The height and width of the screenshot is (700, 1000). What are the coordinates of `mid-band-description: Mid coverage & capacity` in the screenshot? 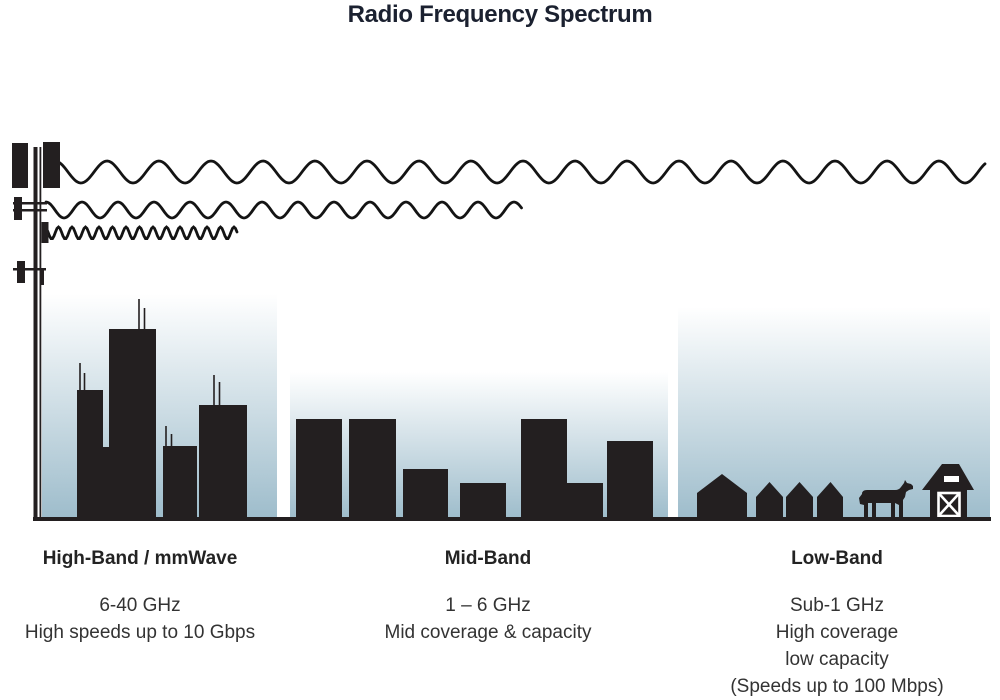 It's located at (488, 632).